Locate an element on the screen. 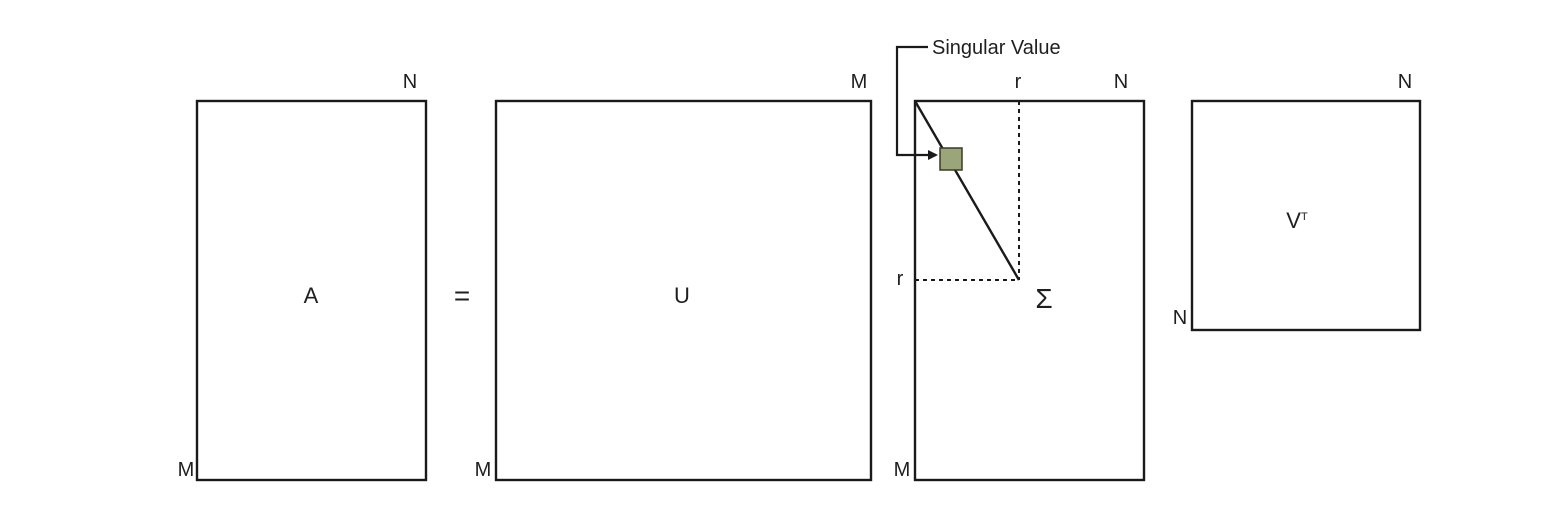  diagonal-line is located at coordinates (967, 190).